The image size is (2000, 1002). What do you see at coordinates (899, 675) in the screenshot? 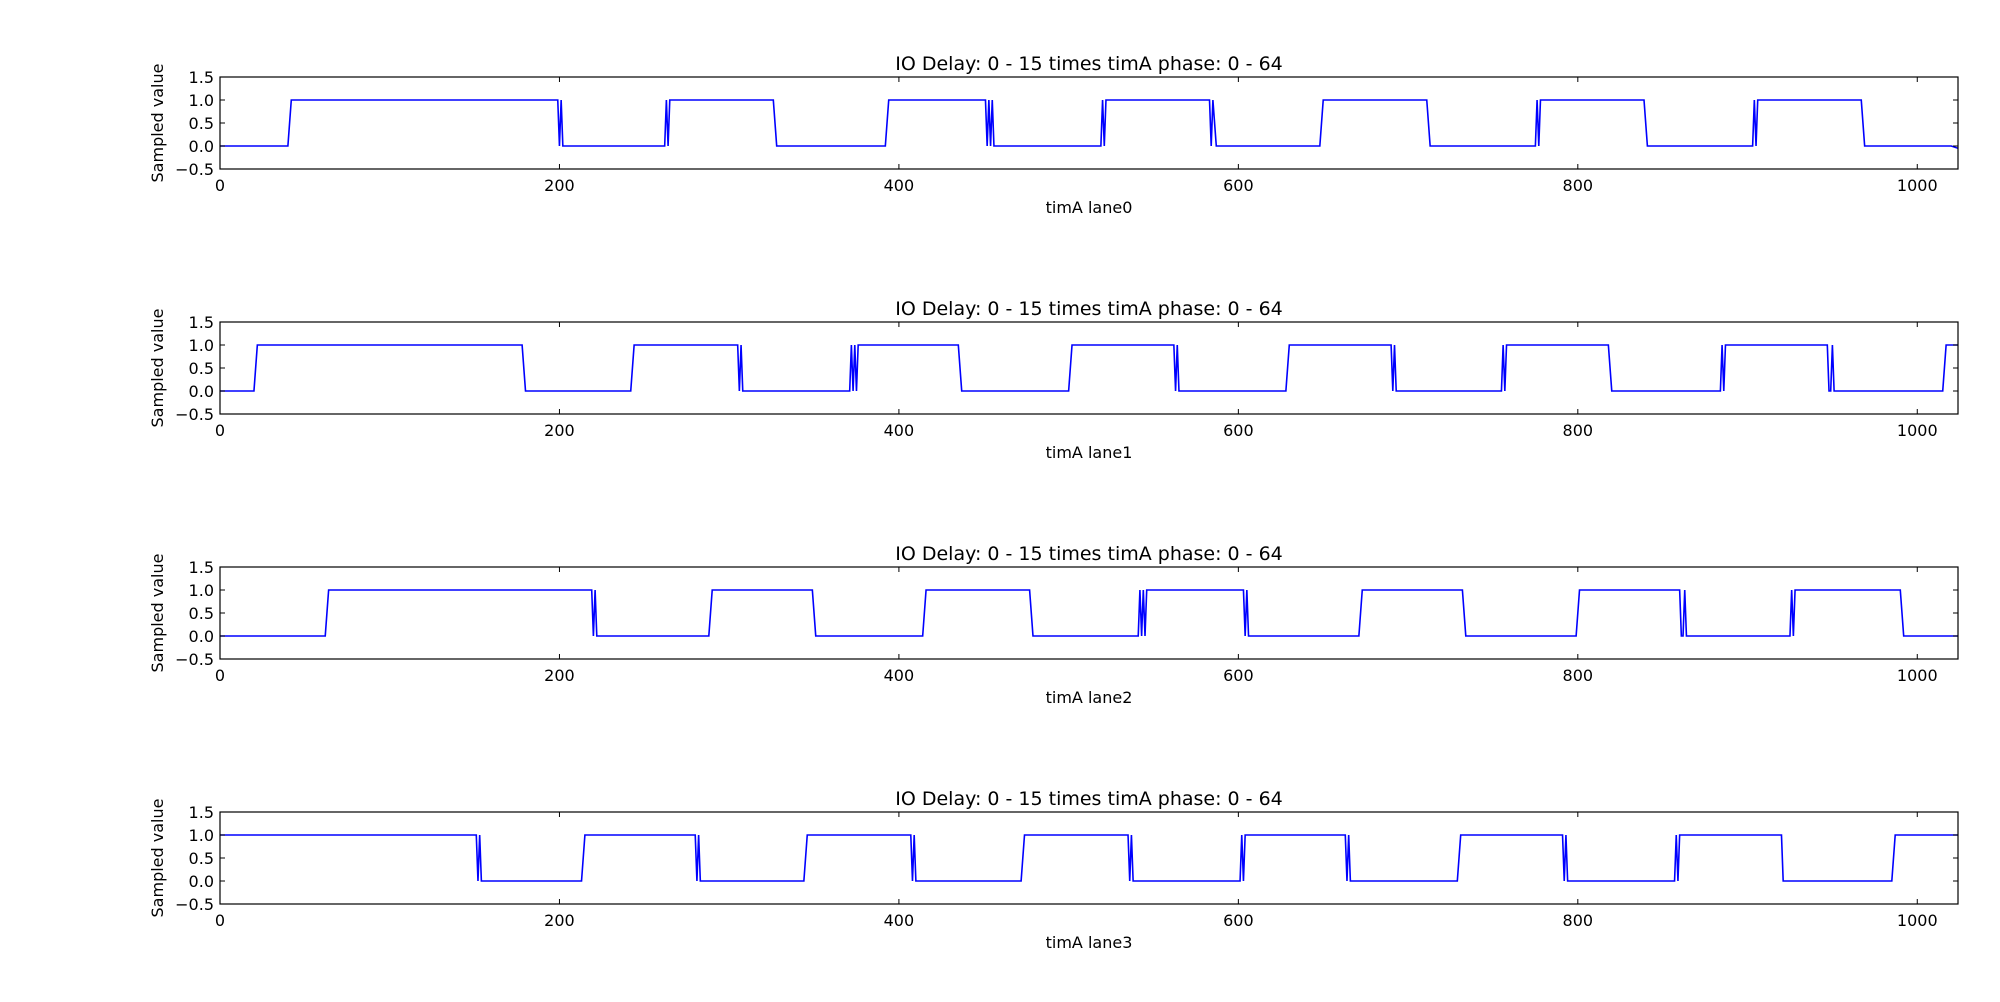
I see `x-tick-label-2-2: 400` at bounding box center [899, 675].